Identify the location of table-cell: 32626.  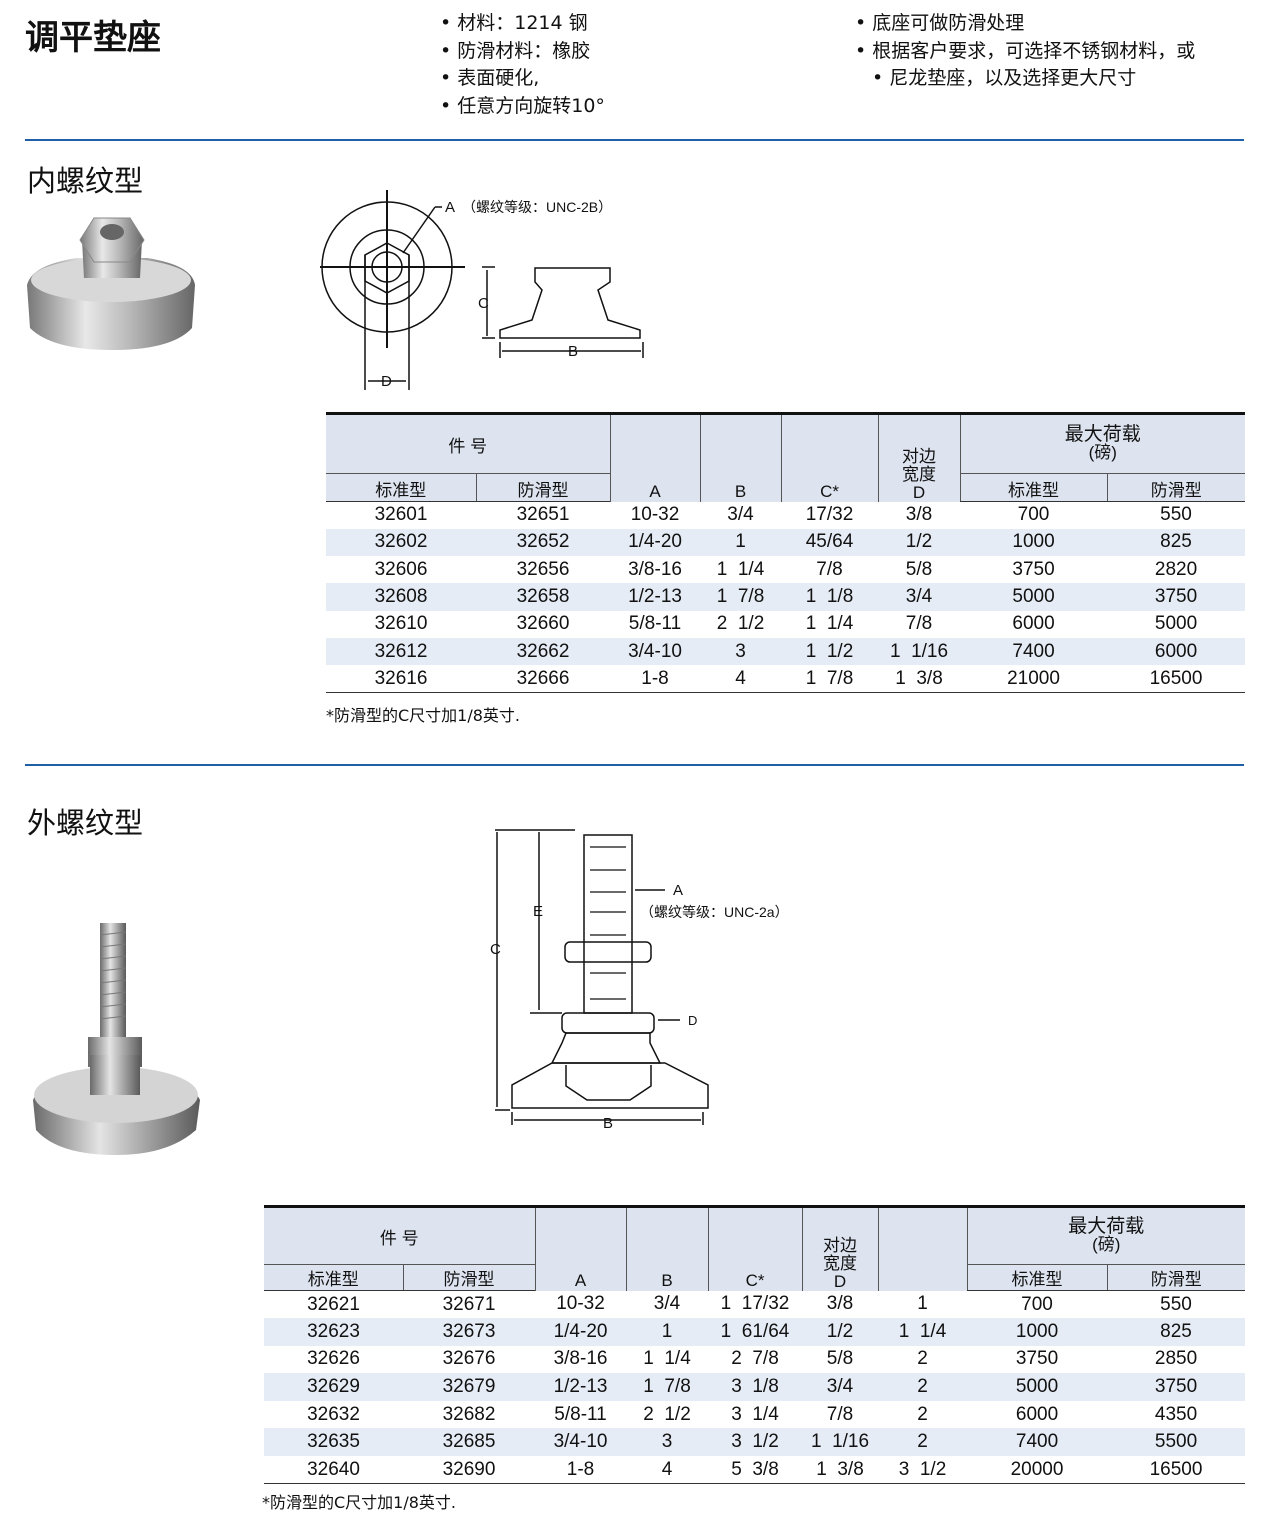
(333, 1359).